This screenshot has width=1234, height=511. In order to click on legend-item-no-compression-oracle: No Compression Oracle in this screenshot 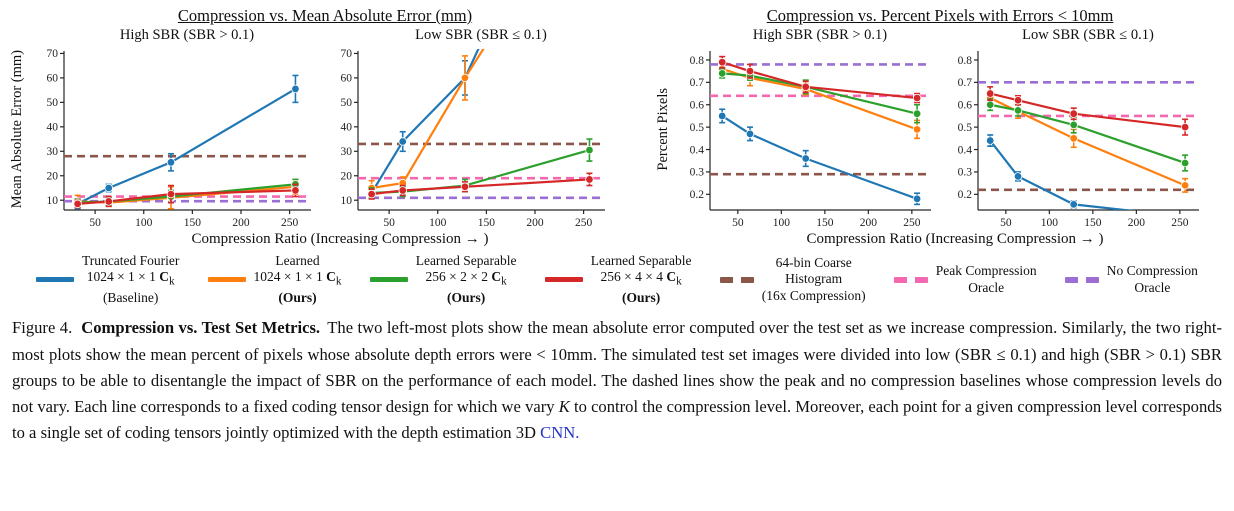, I will do `click(1131, 279)`.